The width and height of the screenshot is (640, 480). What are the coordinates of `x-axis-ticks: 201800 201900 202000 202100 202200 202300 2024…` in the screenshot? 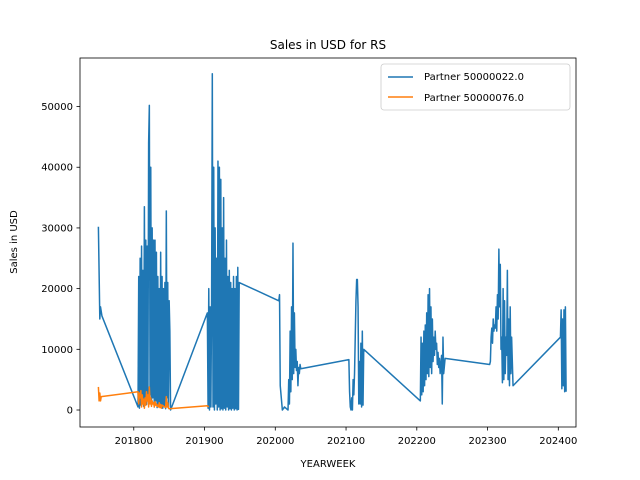 It's located at (346, 437).